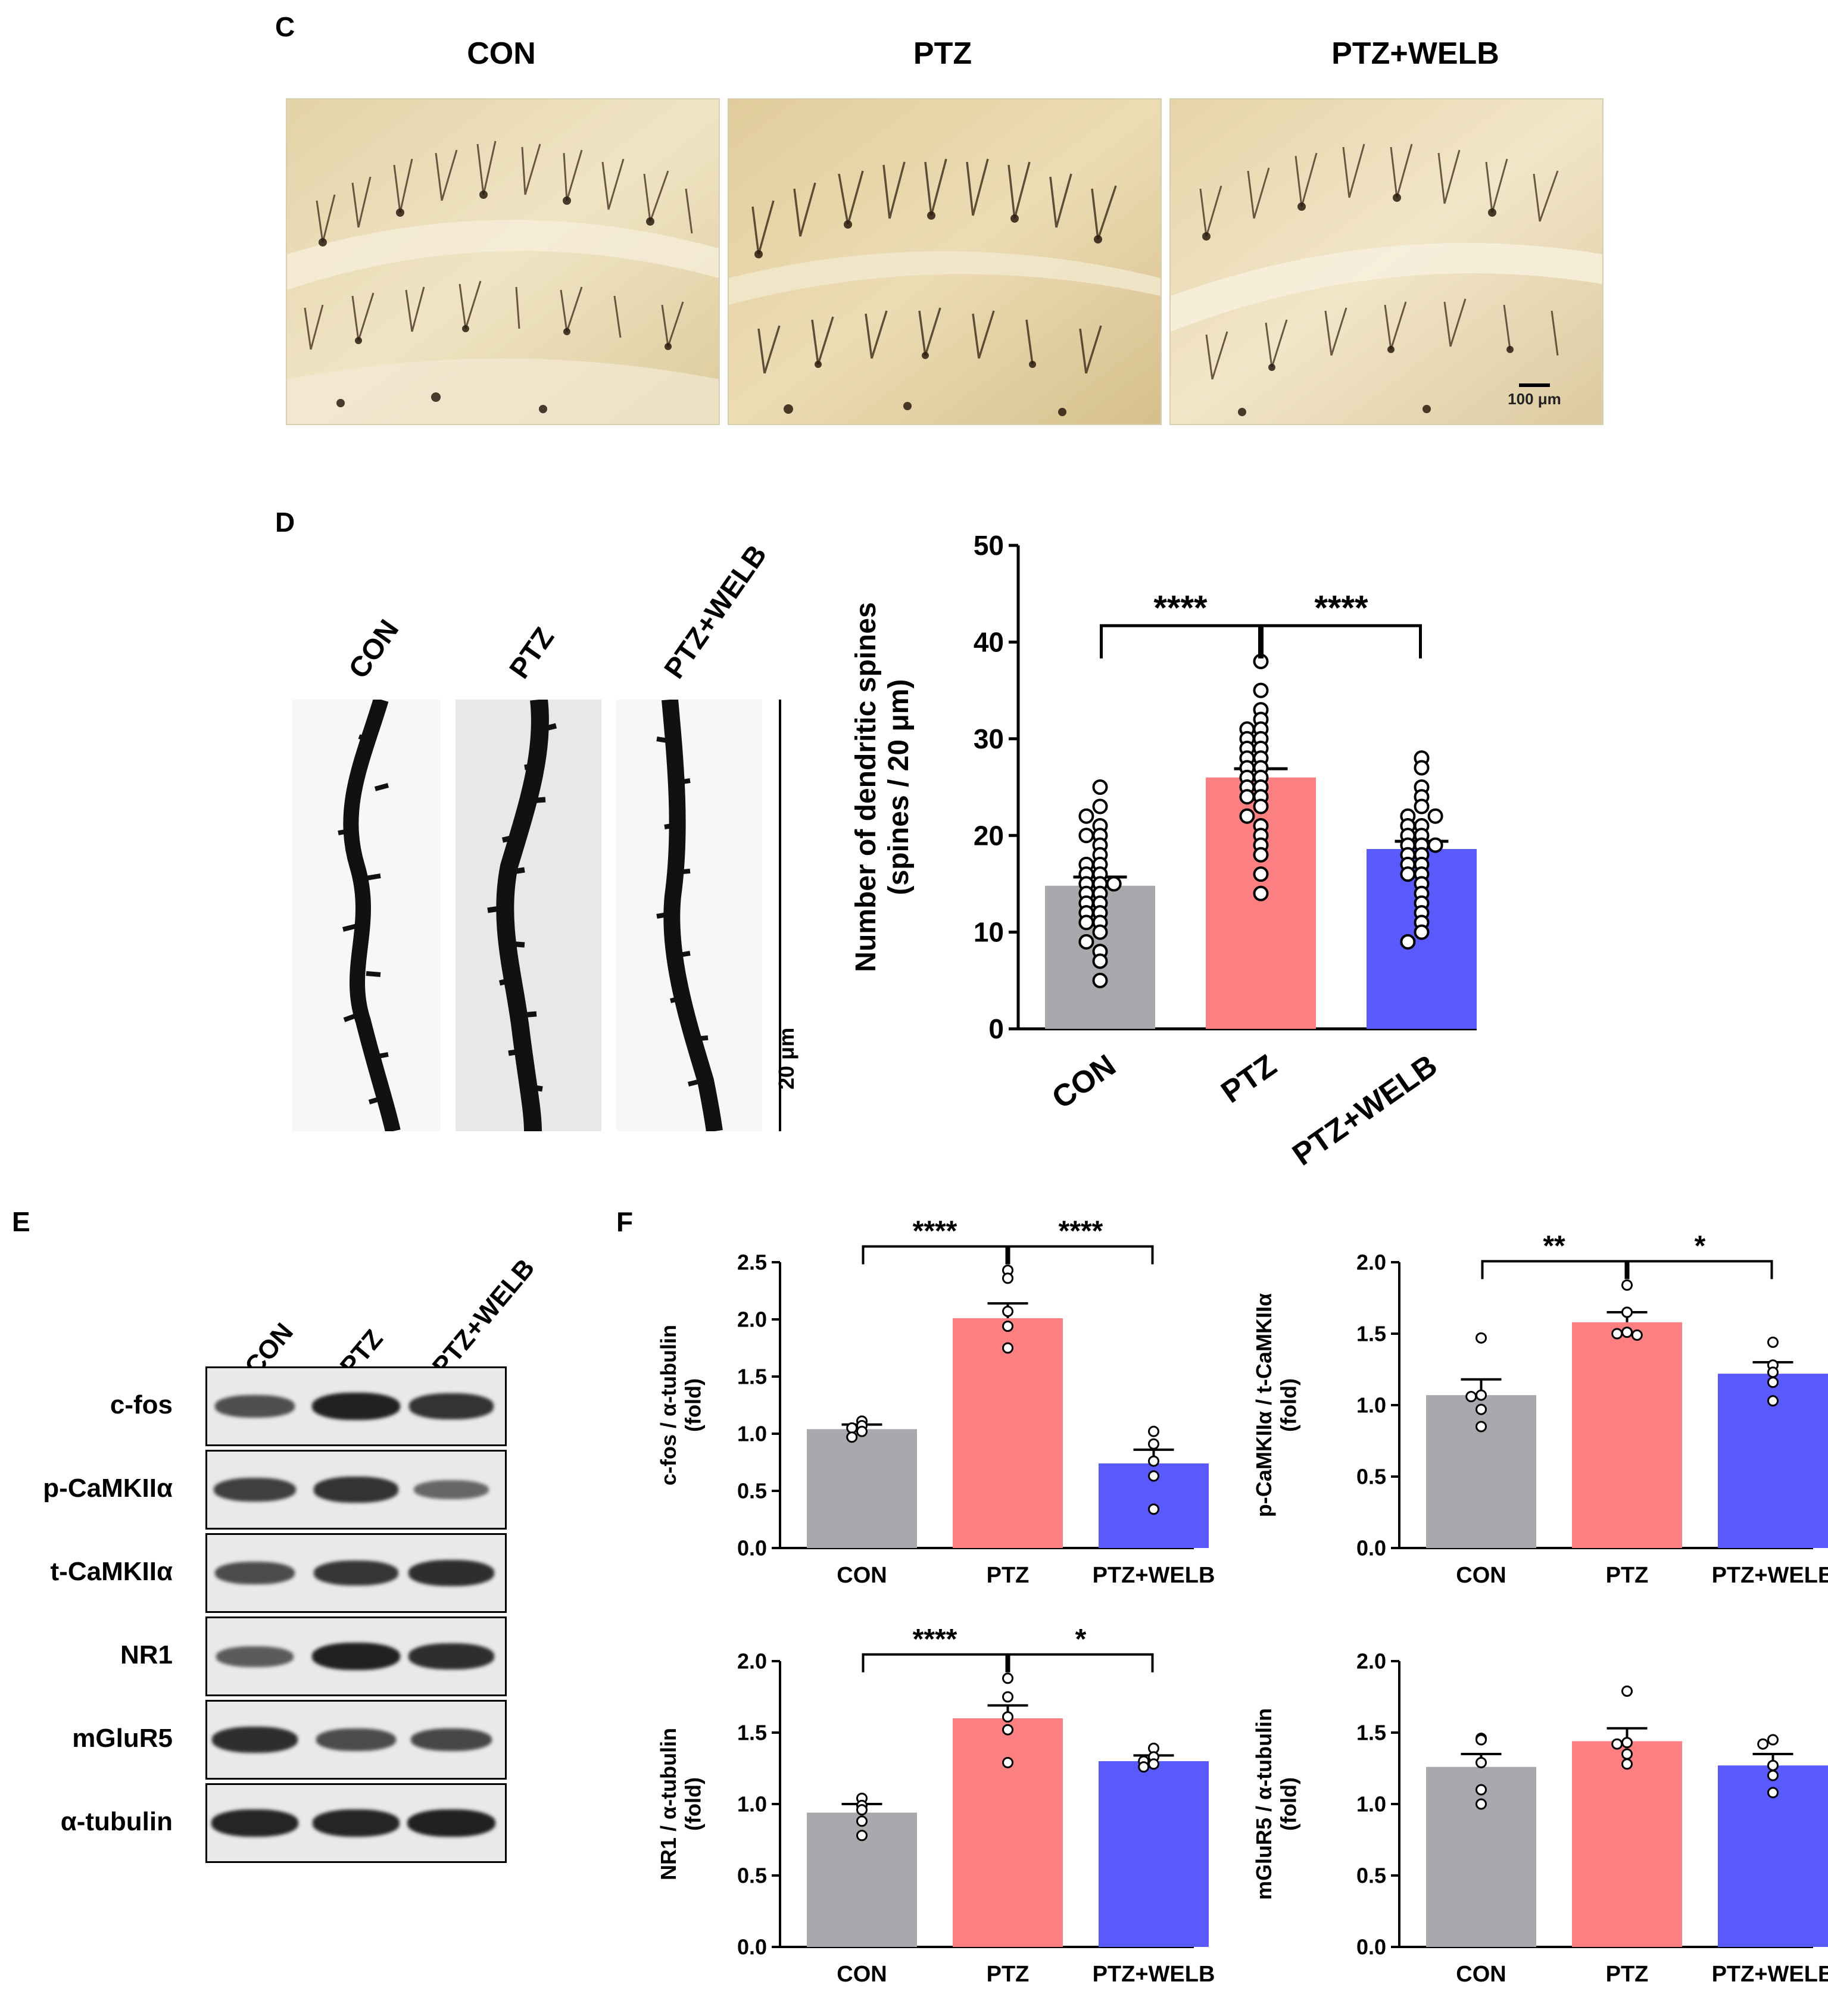 The image size is (1828, 2016). Describe the element at coordinates (989, 932) in the screenshot. I see `y-tick-label: 10` at that location.